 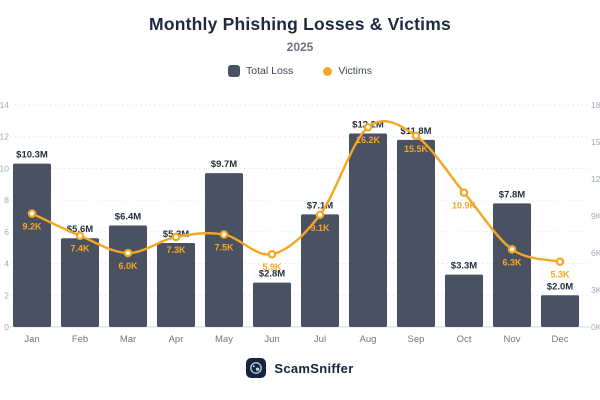 I want to click on y-axis-left-label: 0, so click(x=6, y=327).